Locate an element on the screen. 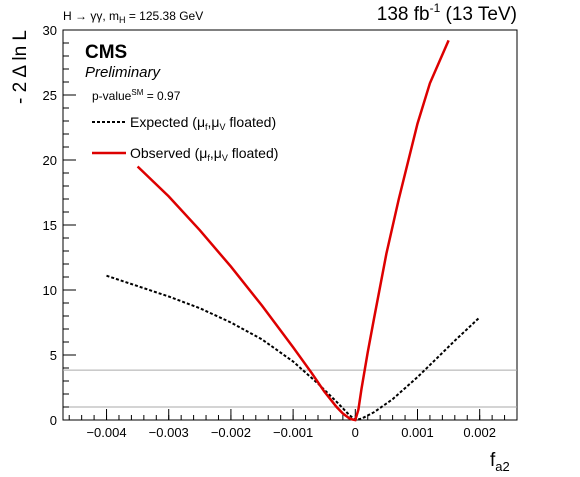  y-axis: 0 5 10 15 20 25 30 is located at coordinates (59, 225).